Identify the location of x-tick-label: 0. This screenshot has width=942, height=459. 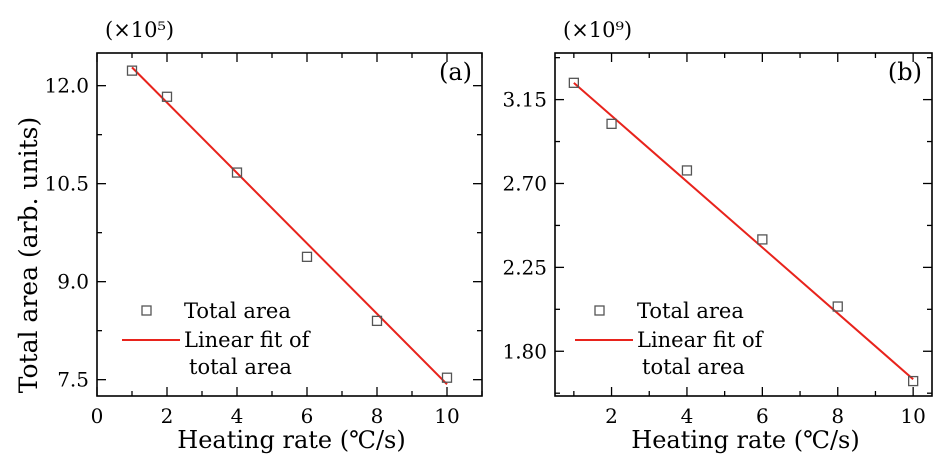
(97, 416).